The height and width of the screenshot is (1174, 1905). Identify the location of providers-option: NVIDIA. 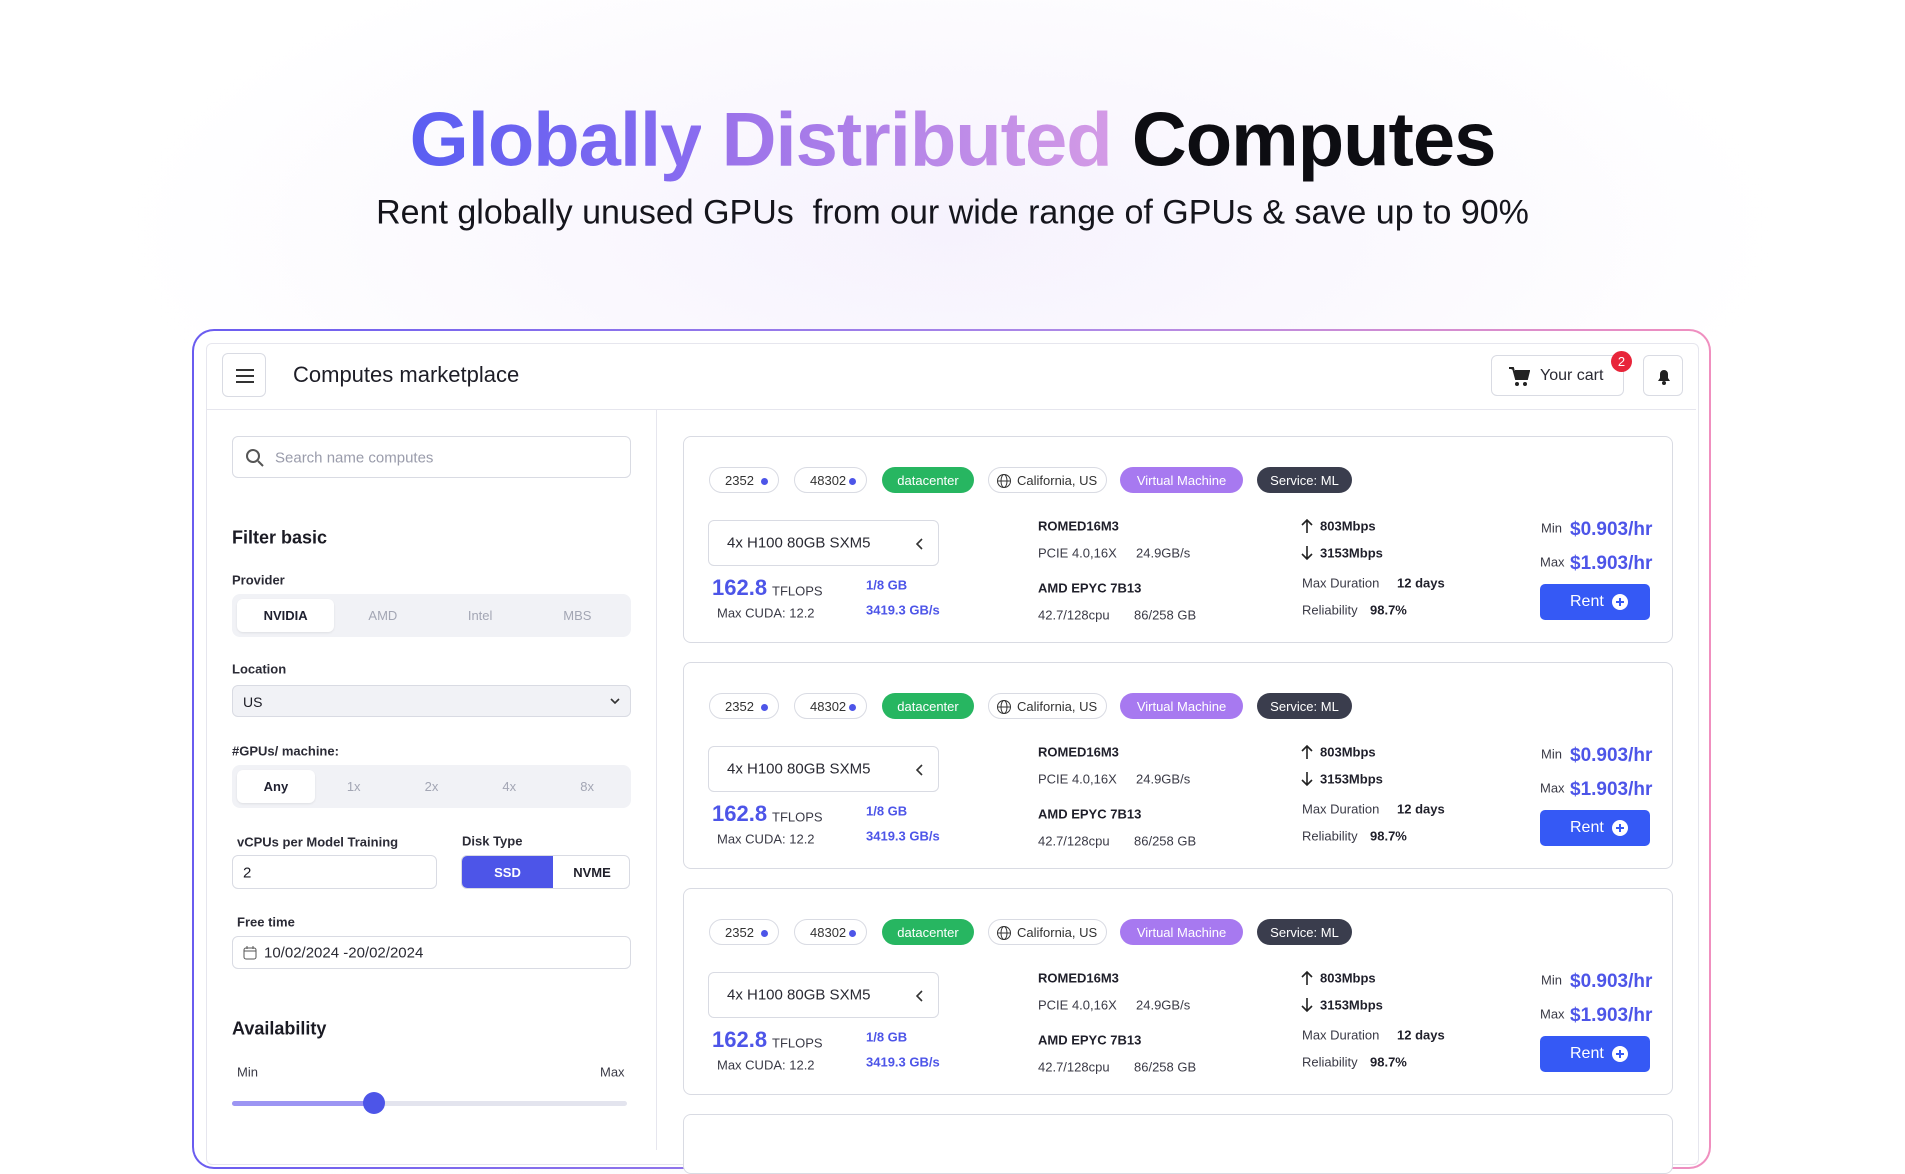
(286, 615).